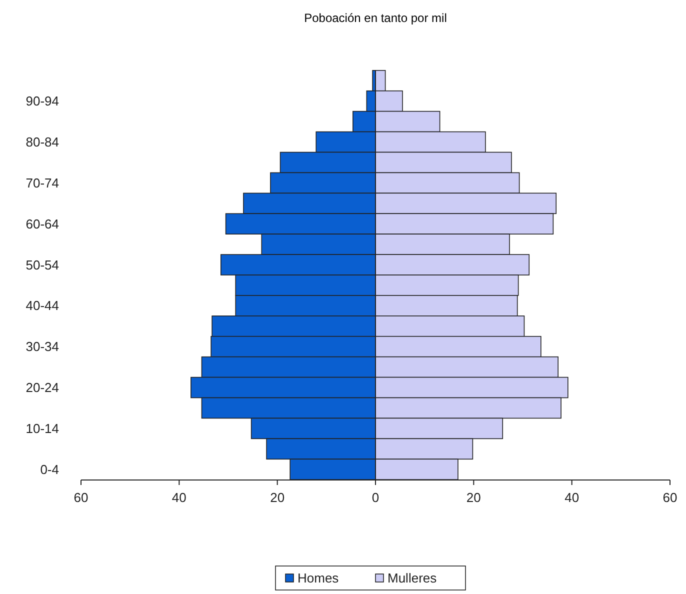 The width and height of the screenshot is (686, 594). I want to click on y-tick-label: 50-54, so click(42, 264).